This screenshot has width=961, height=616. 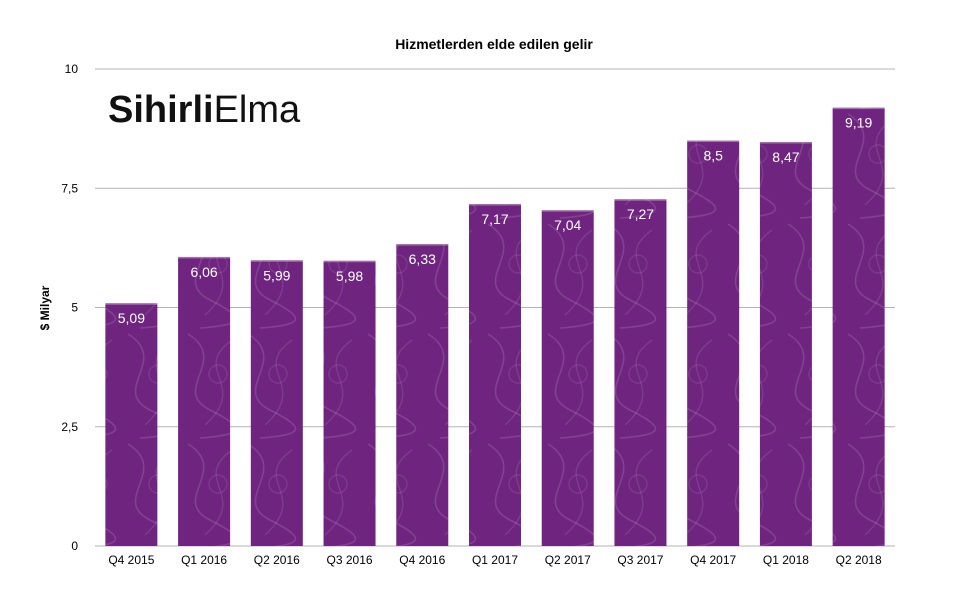 What do you see at coordinates (713, 560) in the screenshot?
I see `x-tick-label: Q4 2017` at bounding box center [713, 560].